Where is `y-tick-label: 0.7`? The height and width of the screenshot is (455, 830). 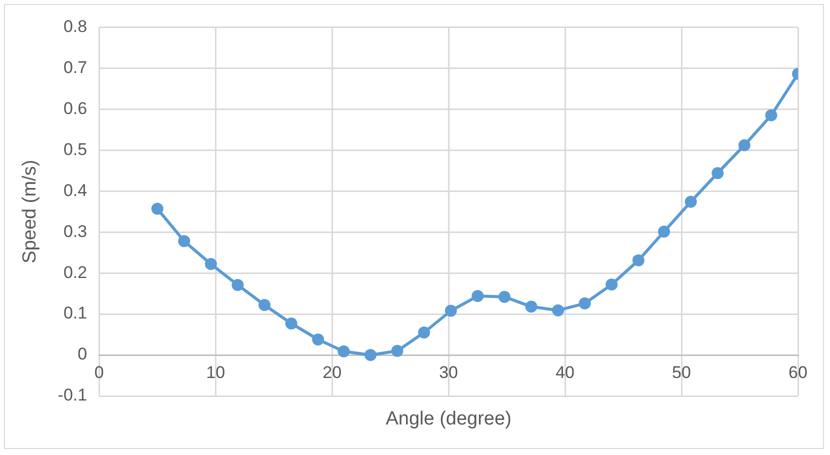
y-tick-label: 0.7 is located at coordinates (75, 67).